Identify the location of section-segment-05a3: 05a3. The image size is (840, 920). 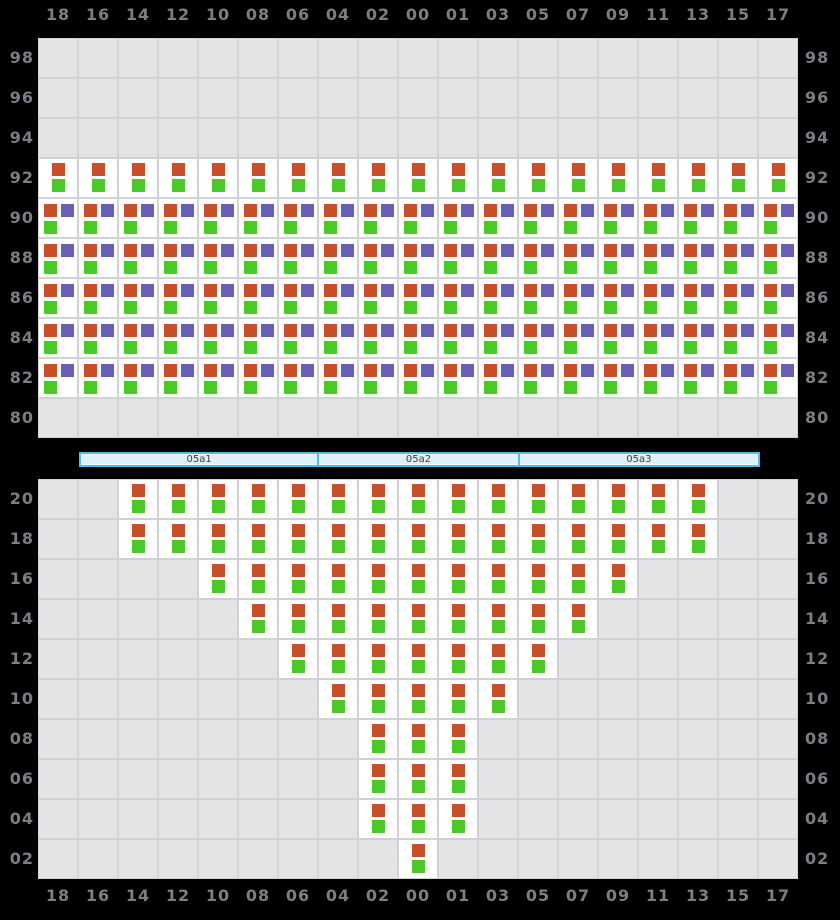
(637, 459).